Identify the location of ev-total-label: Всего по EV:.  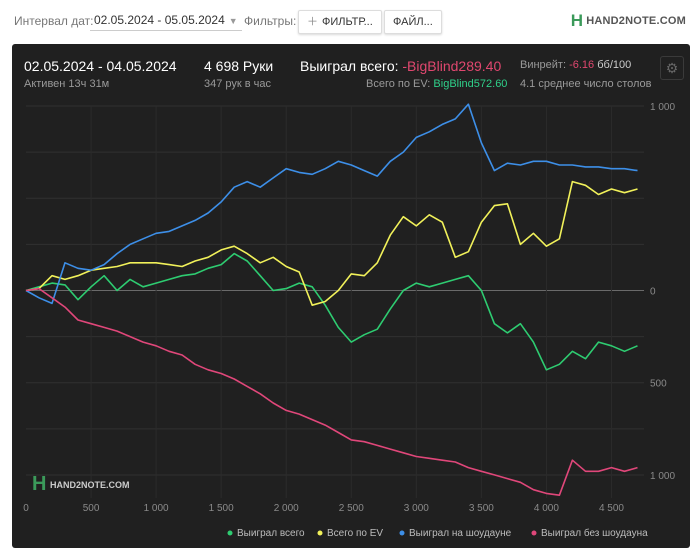
(398, 84).